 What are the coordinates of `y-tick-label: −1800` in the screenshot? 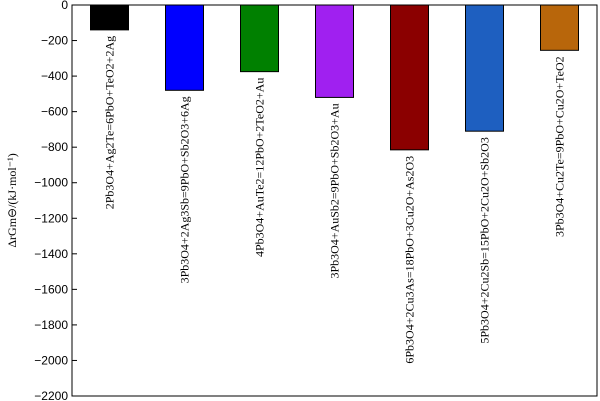 It's located at (51, 325).